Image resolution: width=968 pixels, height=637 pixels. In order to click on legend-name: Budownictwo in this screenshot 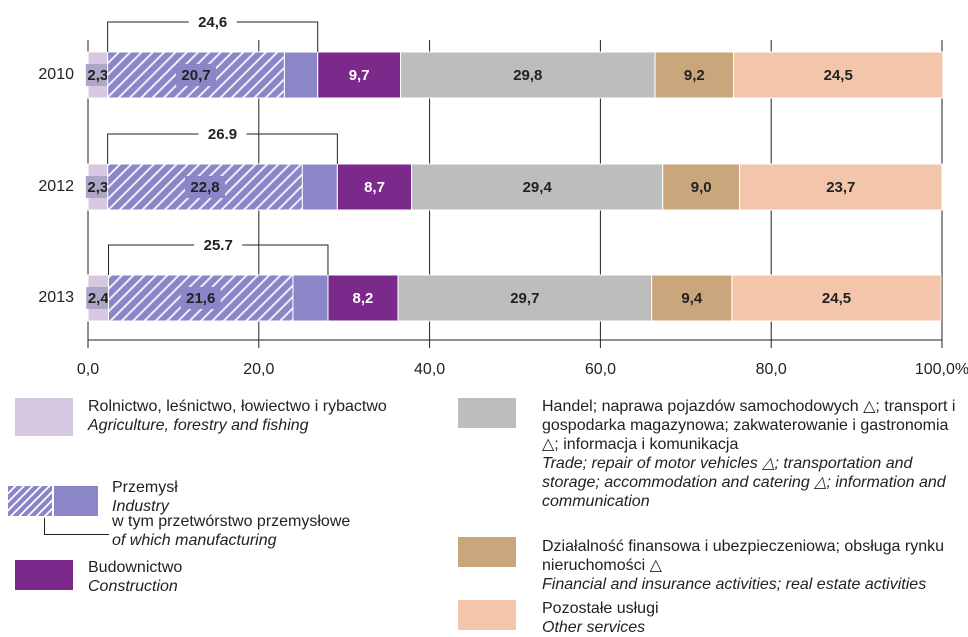, I will do `click(135, 567)`.